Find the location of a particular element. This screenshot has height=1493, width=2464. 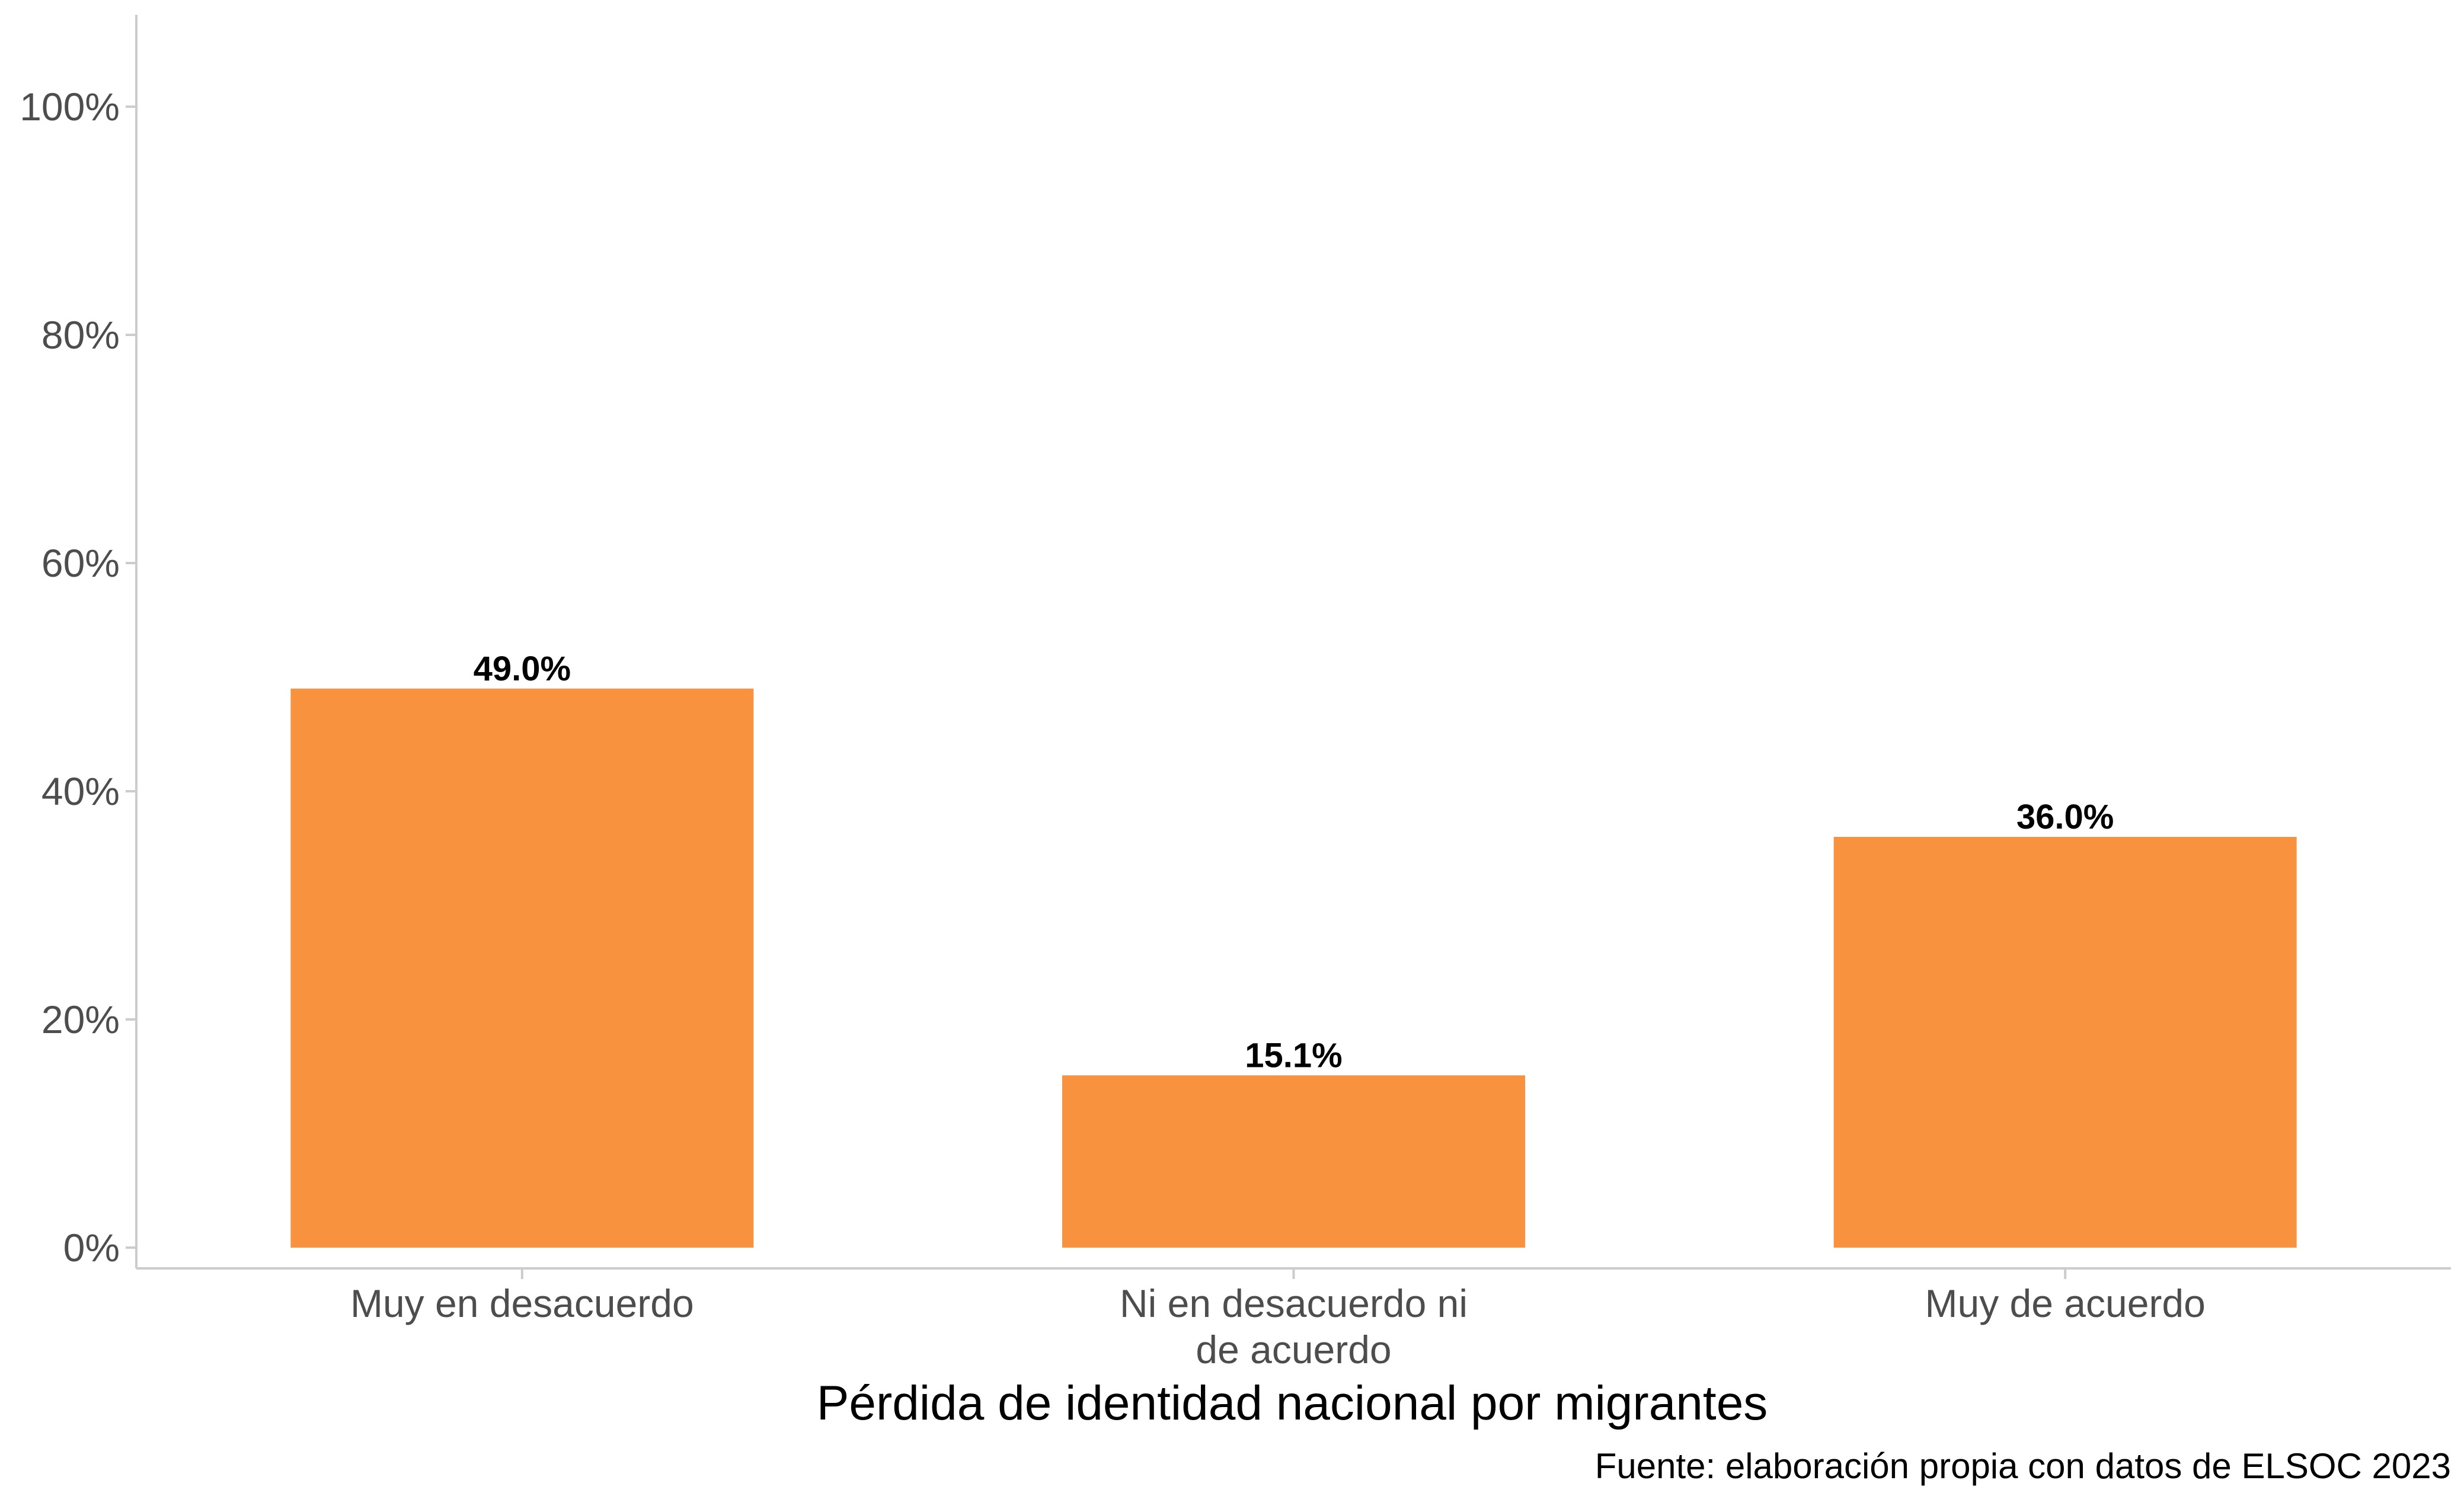

bar-value-label: 36.0% is located at coordinates (2065, 817).